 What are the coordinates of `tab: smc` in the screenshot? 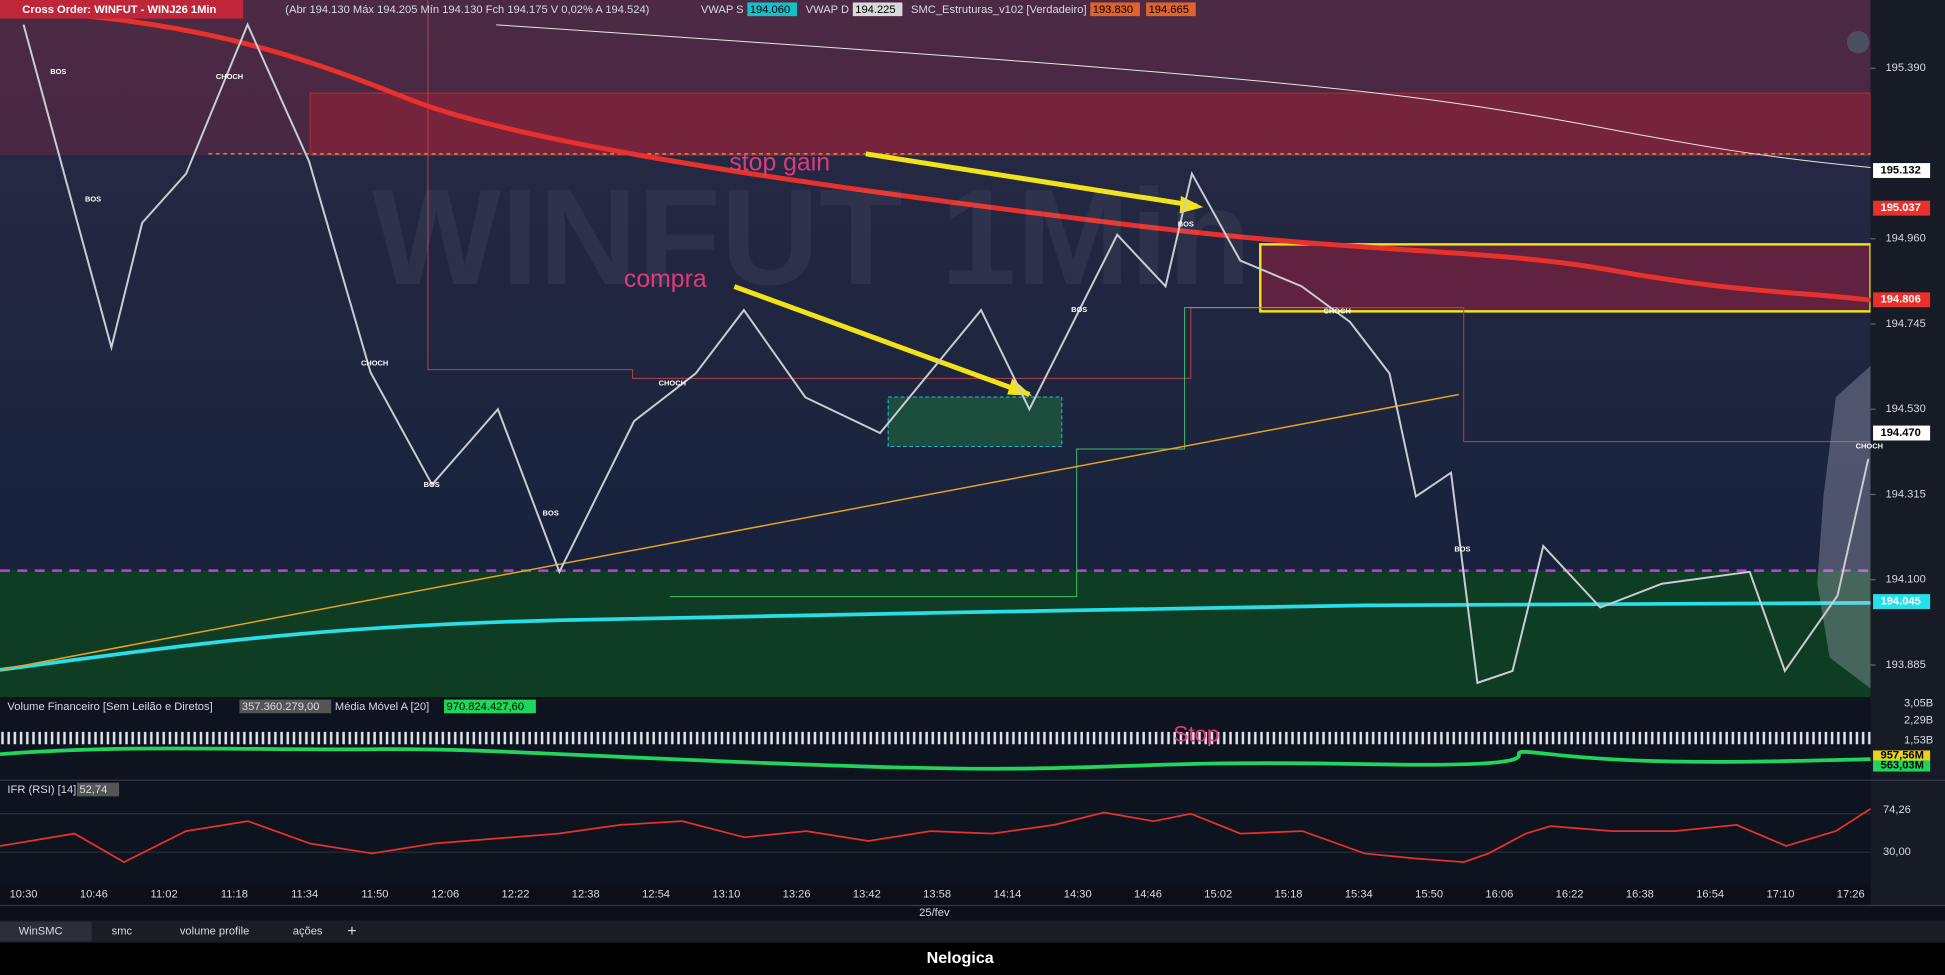 It's located at (122, 932).